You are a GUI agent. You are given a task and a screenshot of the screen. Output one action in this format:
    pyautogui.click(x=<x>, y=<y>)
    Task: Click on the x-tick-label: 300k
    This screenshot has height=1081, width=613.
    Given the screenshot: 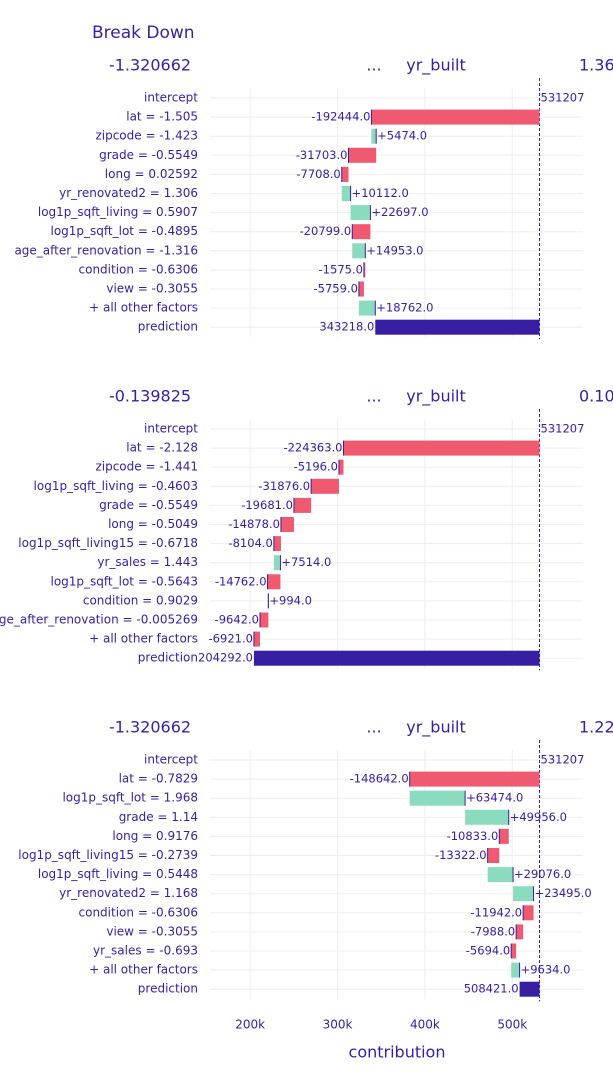 What is the action you would take?
    pyautogui.click(x=338, y=1025)
    